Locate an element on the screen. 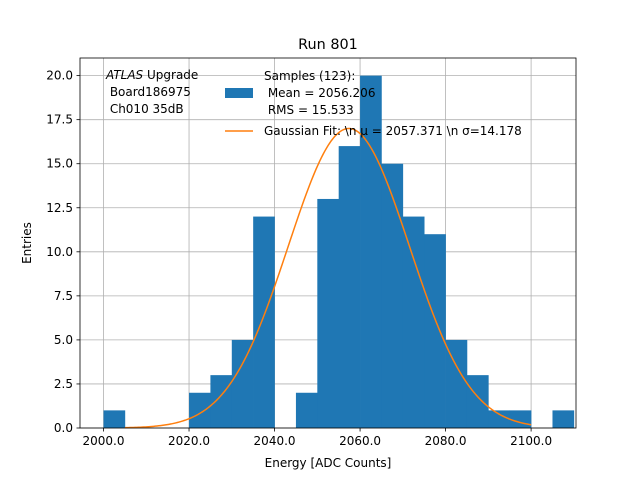 Image resolution: width=640 pixels, height=480 pixels. x-axis-ticks: 2000.0 2020.0 2040.0 2060.0 2080.0 2100.0 is located at coordinates (317, 438).